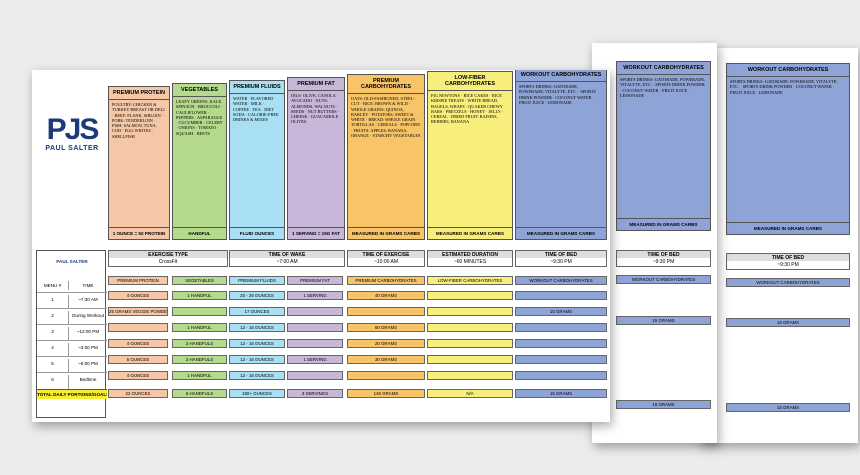 This screenshot has width=860, height=475. What do you see at coordinates (386, 280) in the screenshot?
I see `column-header: PREMIUM CARBOHYDRATES` at bounding box center [386, 280].